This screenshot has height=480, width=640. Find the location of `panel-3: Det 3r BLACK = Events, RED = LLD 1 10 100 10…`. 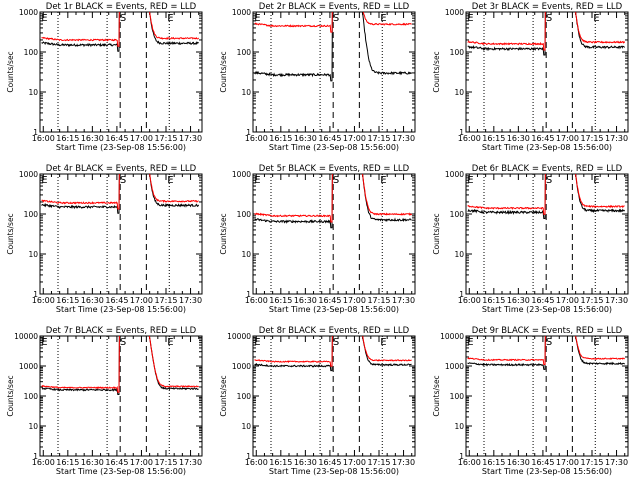

panel-3: Det 3r BLACK = Events, RED = LLD 1 10 100 10… is located at coordinates (530, 77).